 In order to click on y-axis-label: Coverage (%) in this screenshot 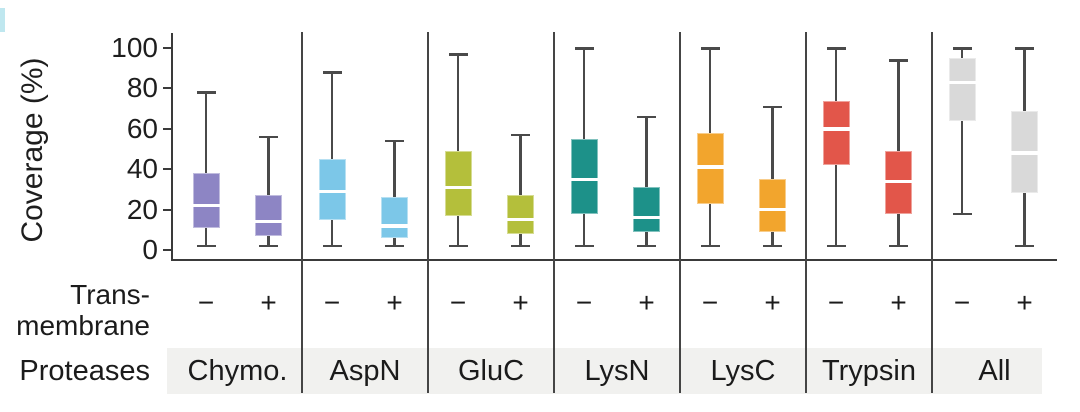, I will do `click(32, 150)`.